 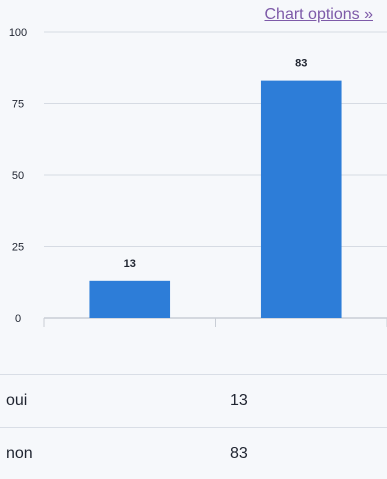 What do you see at coordinates (130, 299) in the screenshot?
I see `bar-oui` at bounding box center [130, 299].